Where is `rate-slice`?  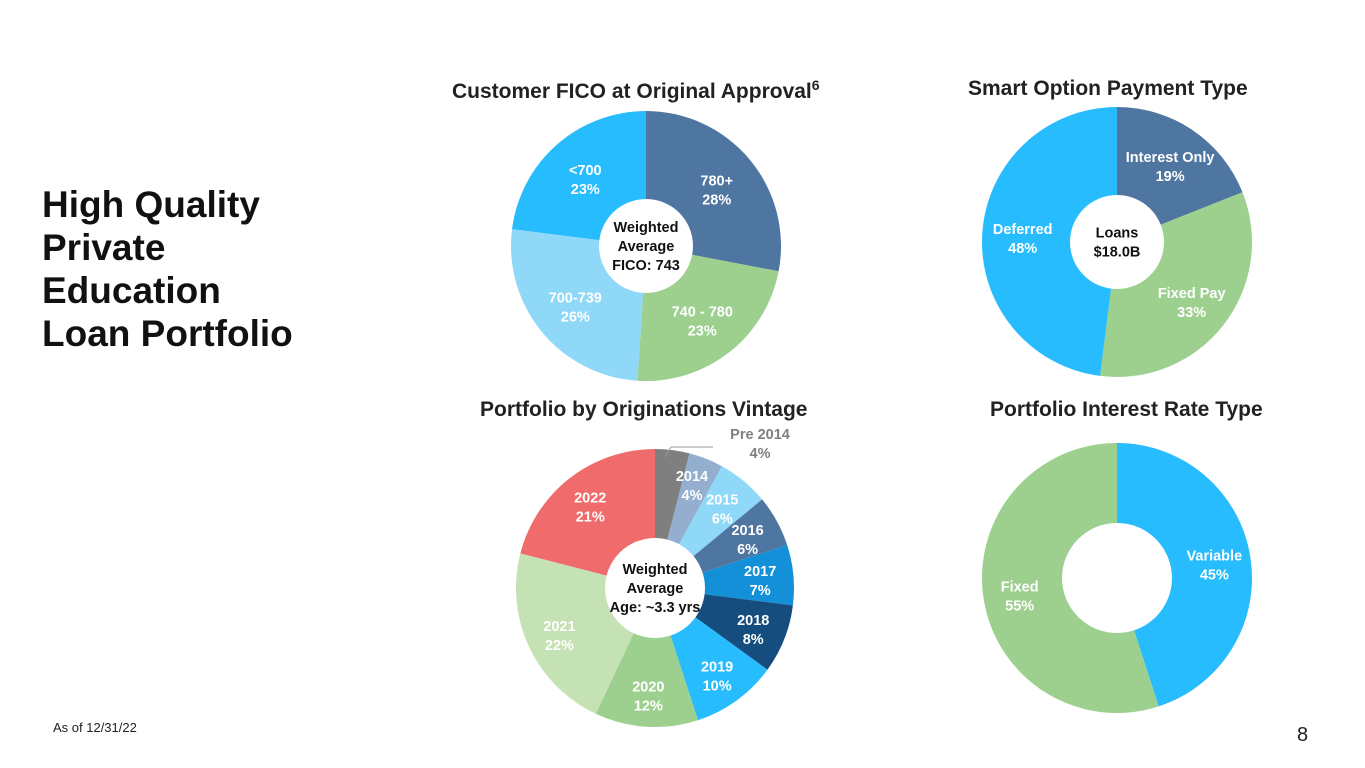 rate-slice is located at coordinates (1184, 575).